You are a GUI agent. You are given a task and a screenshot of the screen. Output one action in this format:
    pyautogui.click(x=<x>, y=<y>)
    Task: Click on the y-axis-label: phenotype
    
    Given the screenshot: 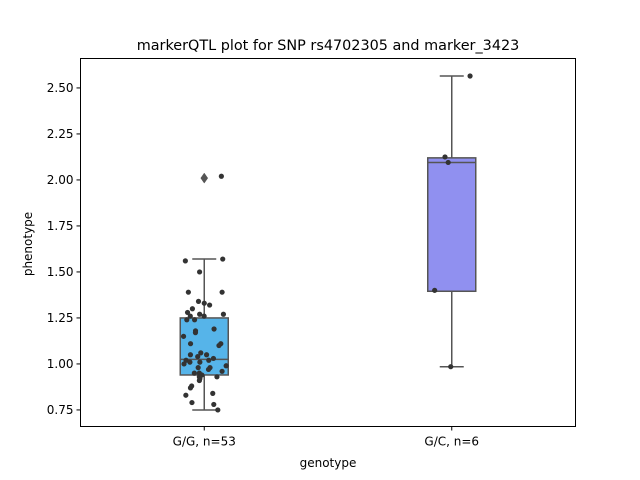 What is the action you would take?
    pyautogui.click(x=28, y=244)
    